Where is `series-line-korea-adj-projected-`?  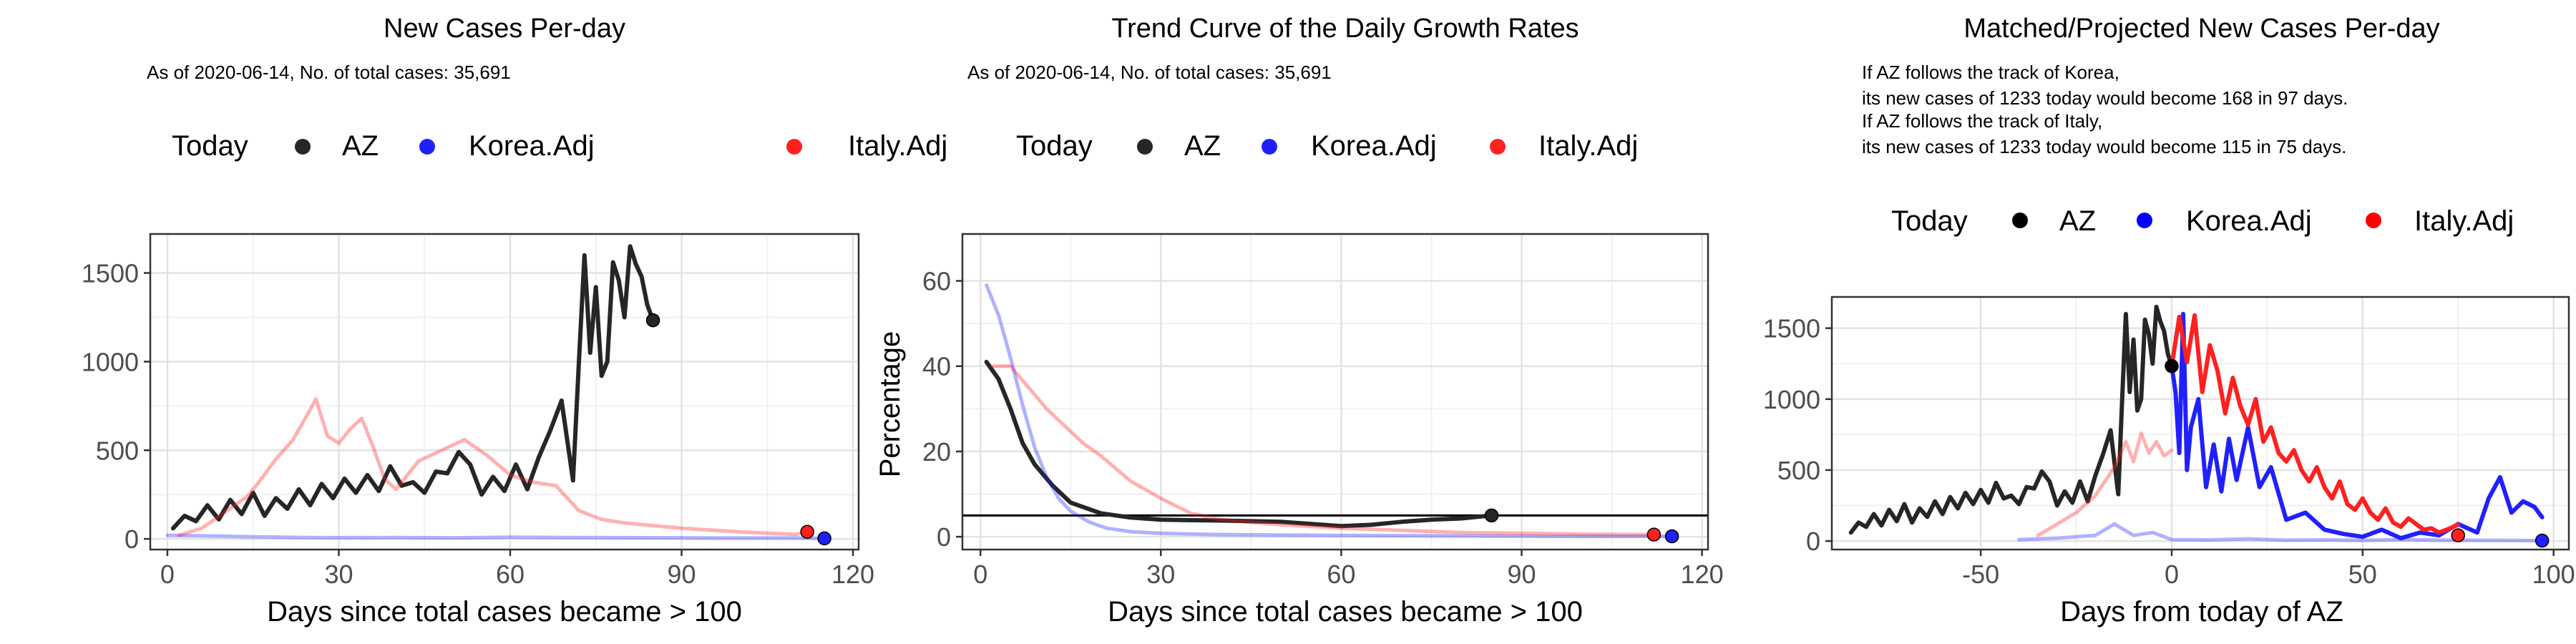 series-line-korea-adj-projected- is located at coordinates (2357, 426).